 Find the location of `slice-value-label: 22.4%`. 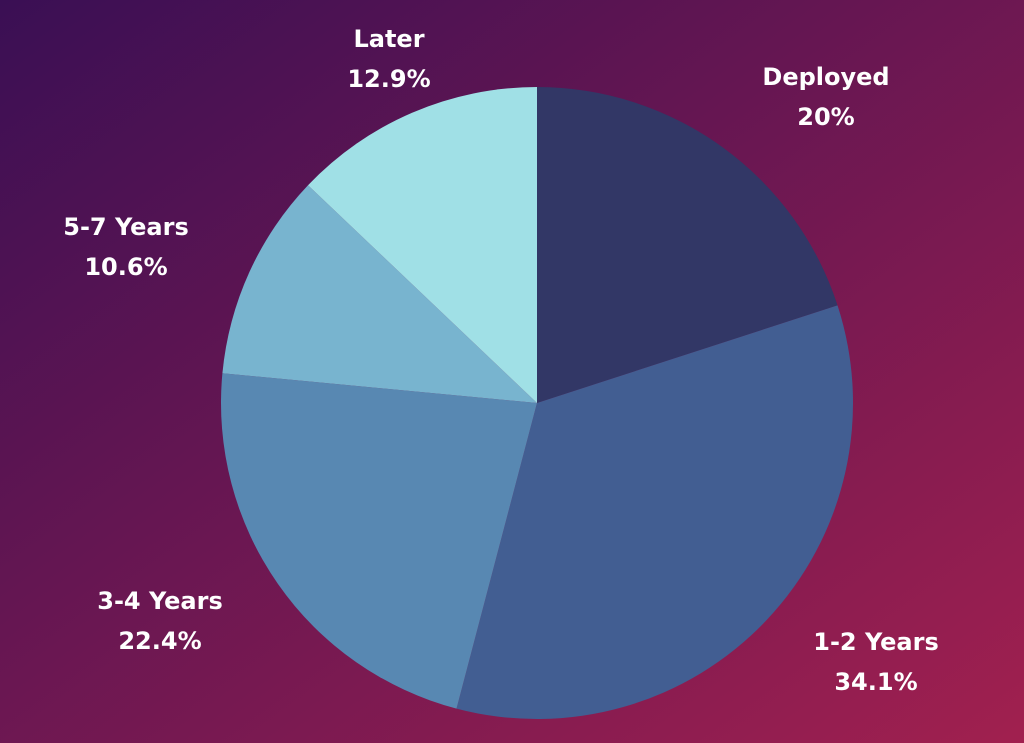

slice-value-label: 22.4% is located at coordinates (159, 641).